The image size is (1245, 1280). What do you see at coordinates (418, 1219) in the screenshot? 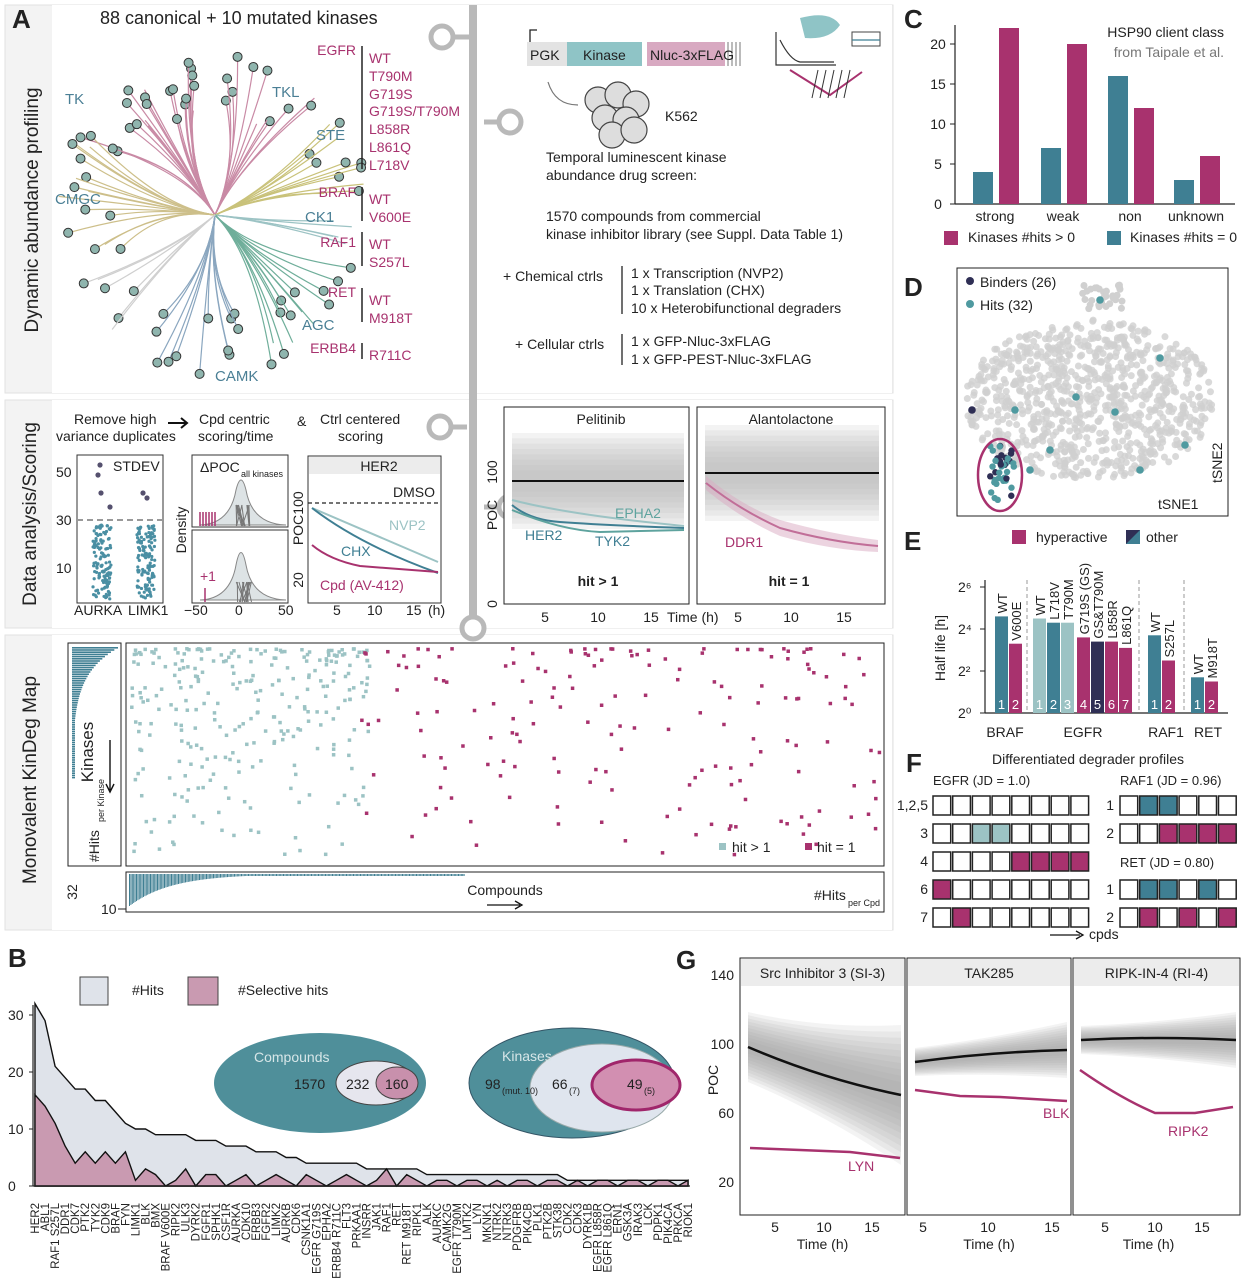
I see `x-tick-label: RIPK1` at bounding box center [418, 1219].